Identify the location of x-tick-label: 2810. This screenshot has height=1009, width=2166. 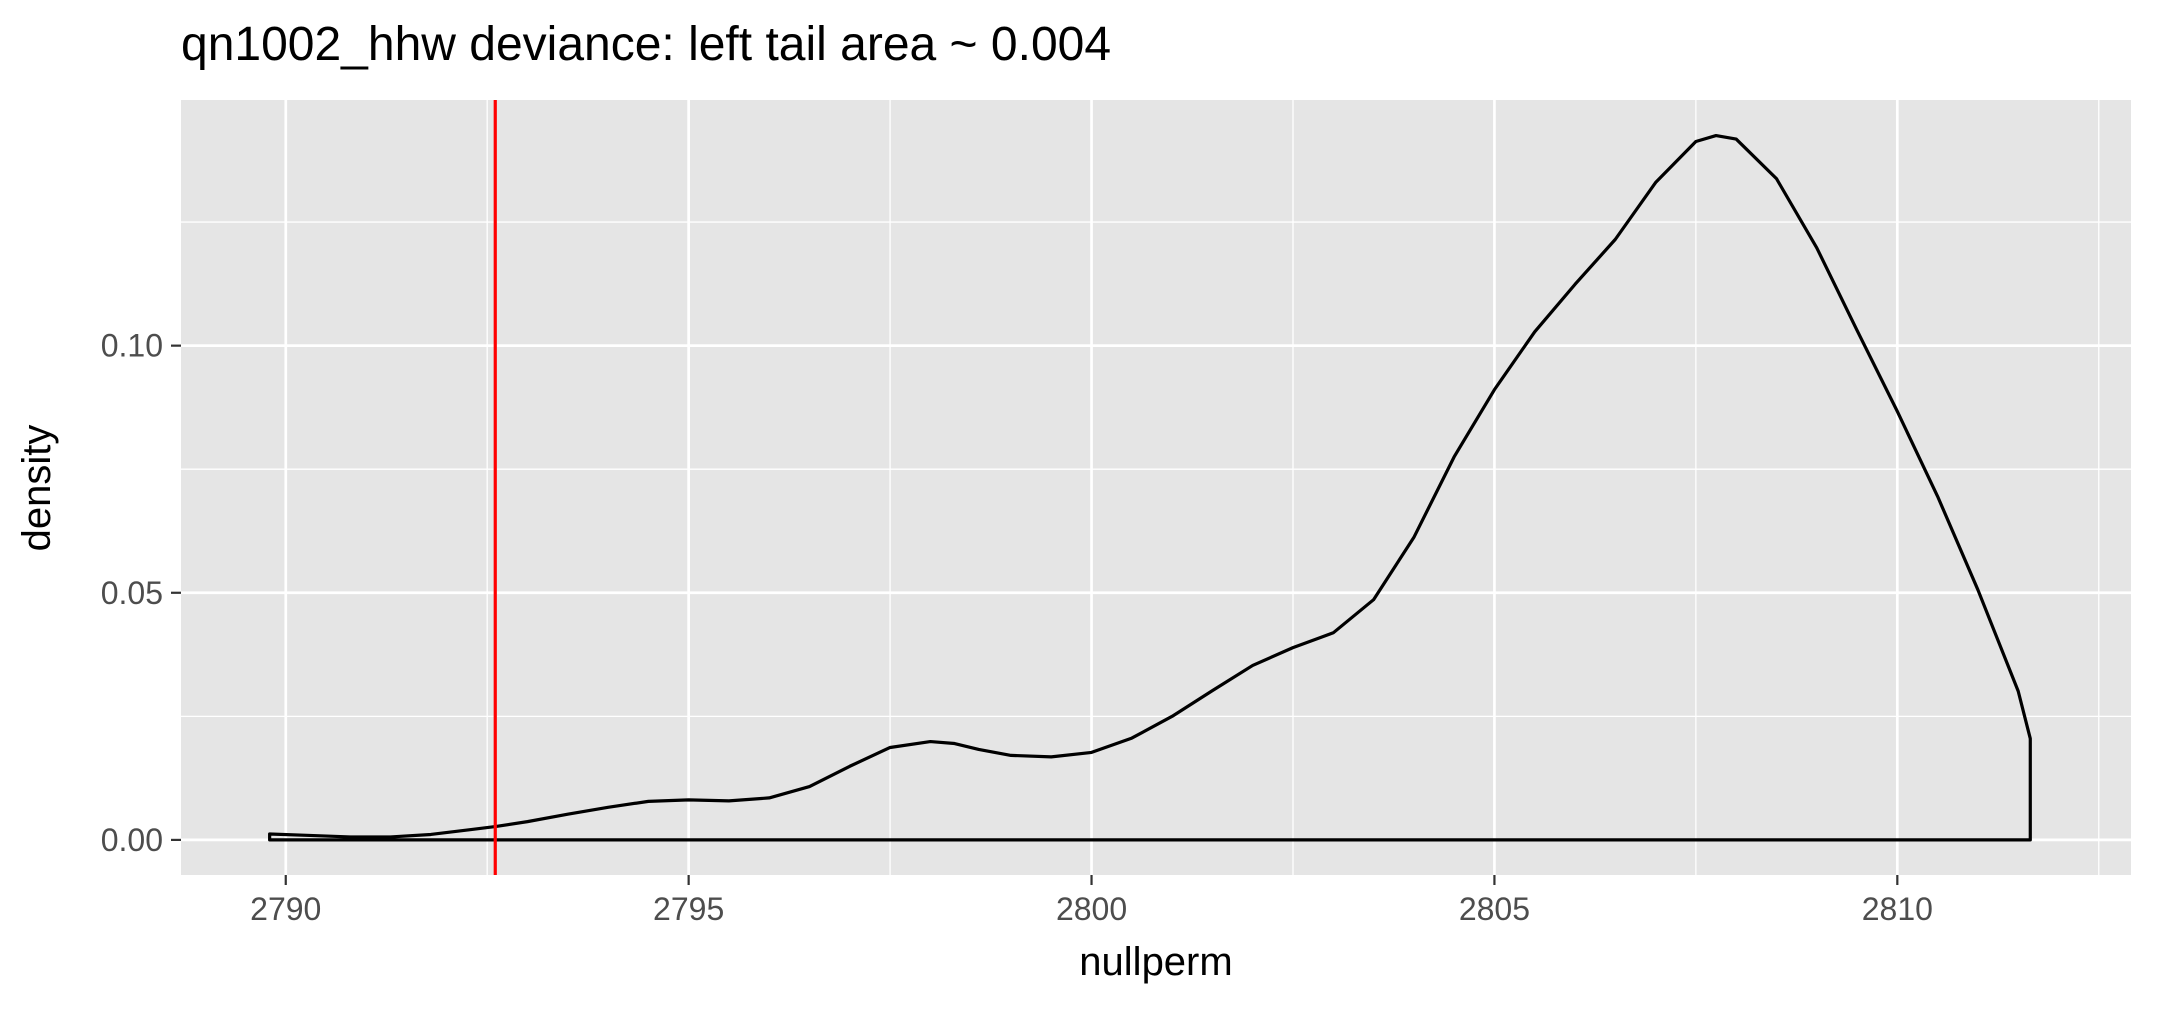
(1897, 909).